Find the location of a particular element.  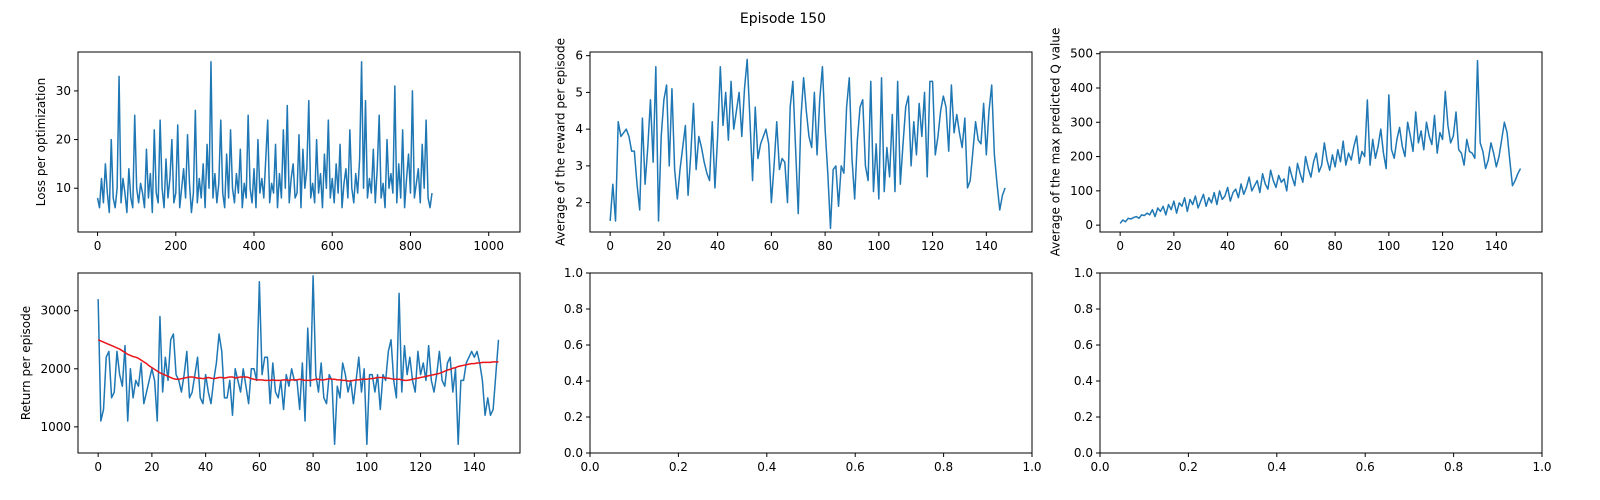

y-tick-label-empty-1-1: 0.2 is located at coordinates (573, 417).